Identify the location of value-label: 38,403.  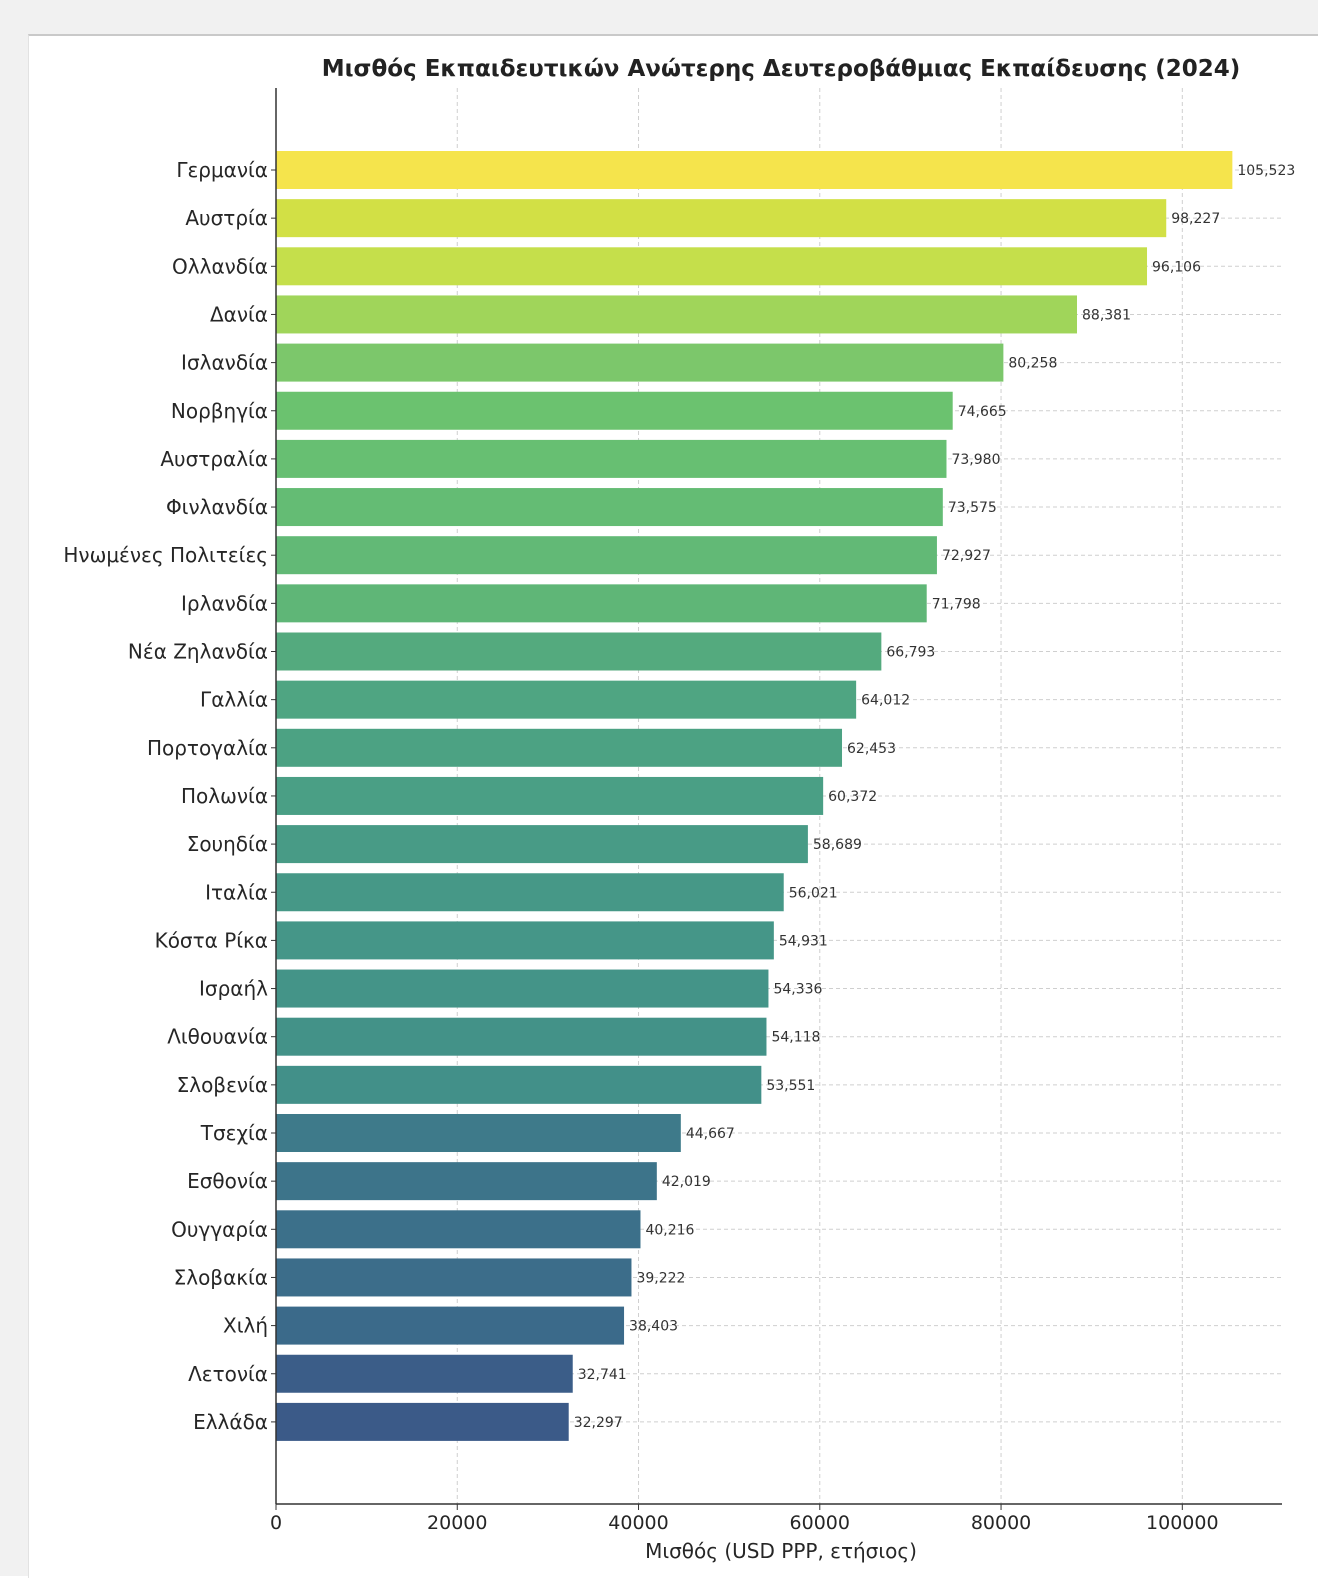
(653, 1327).